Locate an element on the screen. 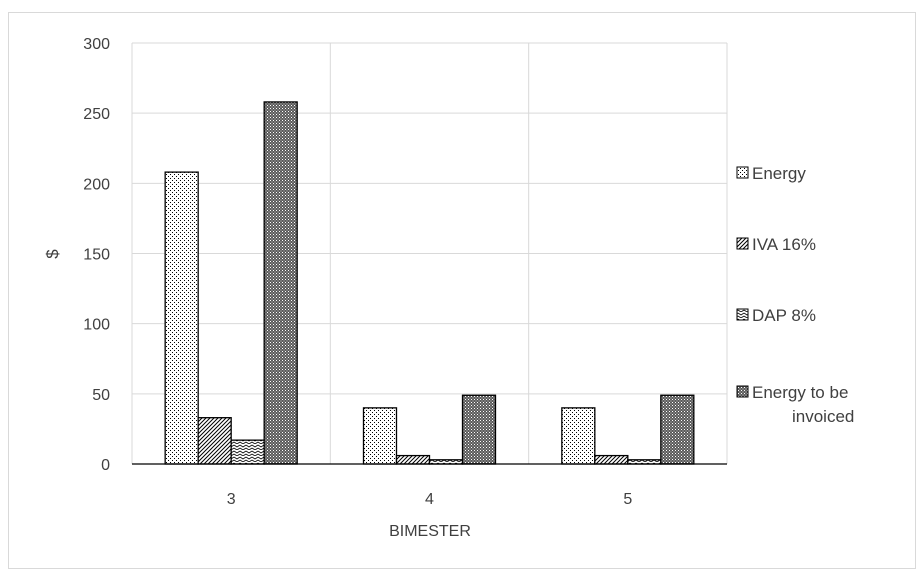  x-tick-label: 4 is located at coordinates (429, 499).